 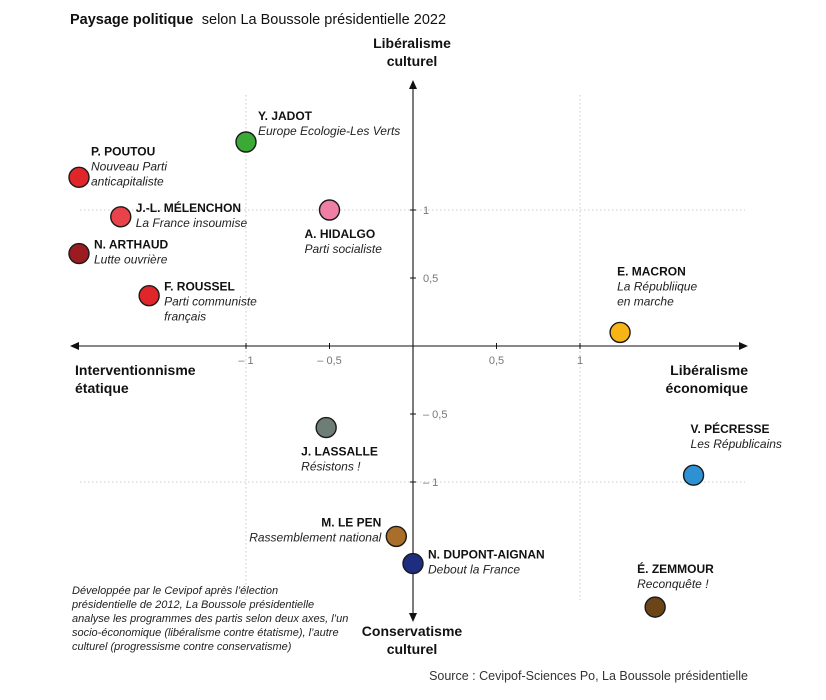 I want to click on label-name-p-poutou: P. POUTOU, so click(x=123, y=151).